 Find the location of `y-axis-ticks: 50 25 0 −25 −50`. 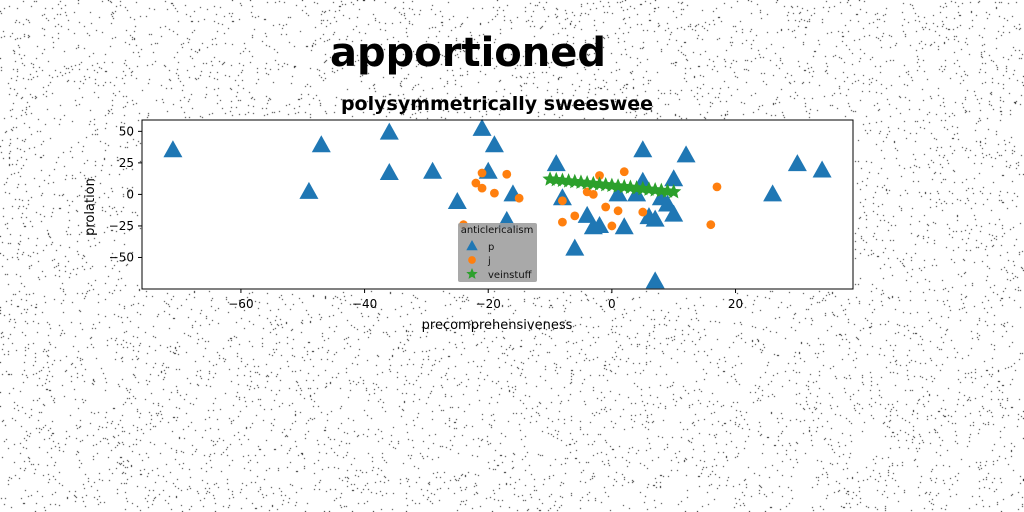

y-axis-ticks: 50 25 0 −25 −50 is located at coordinates (125, 194).